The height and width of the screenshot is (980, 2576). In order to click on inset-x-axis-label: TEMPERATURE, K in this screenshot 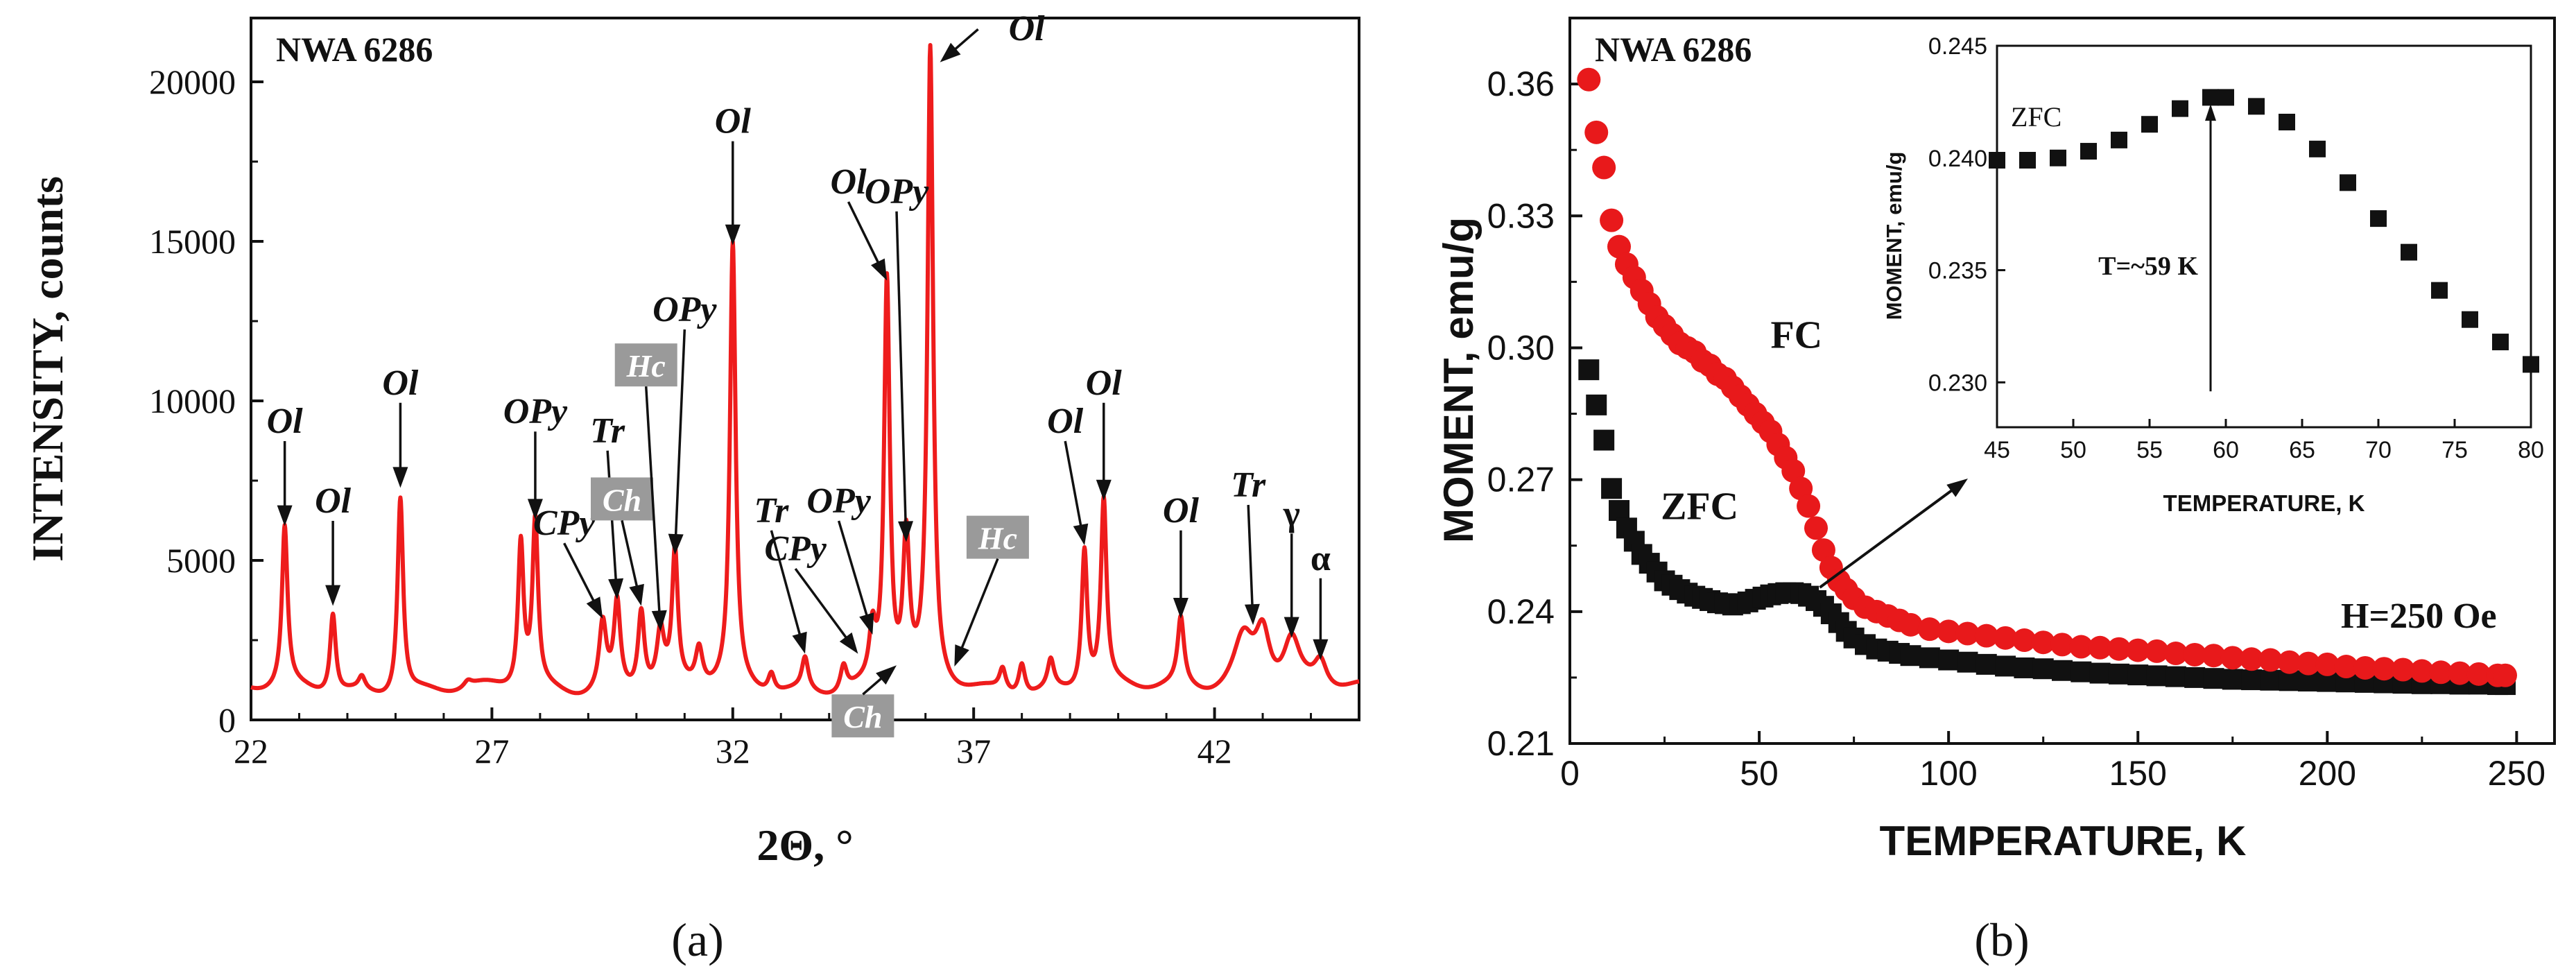, I will do `click(2264, 503)`.